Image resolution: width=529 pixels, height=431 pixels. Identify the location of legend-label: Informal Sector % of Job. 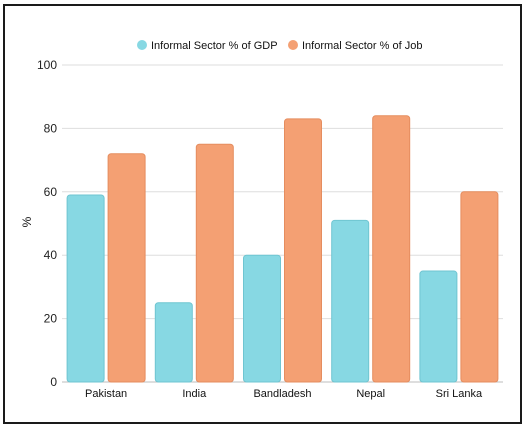
(362, 46).